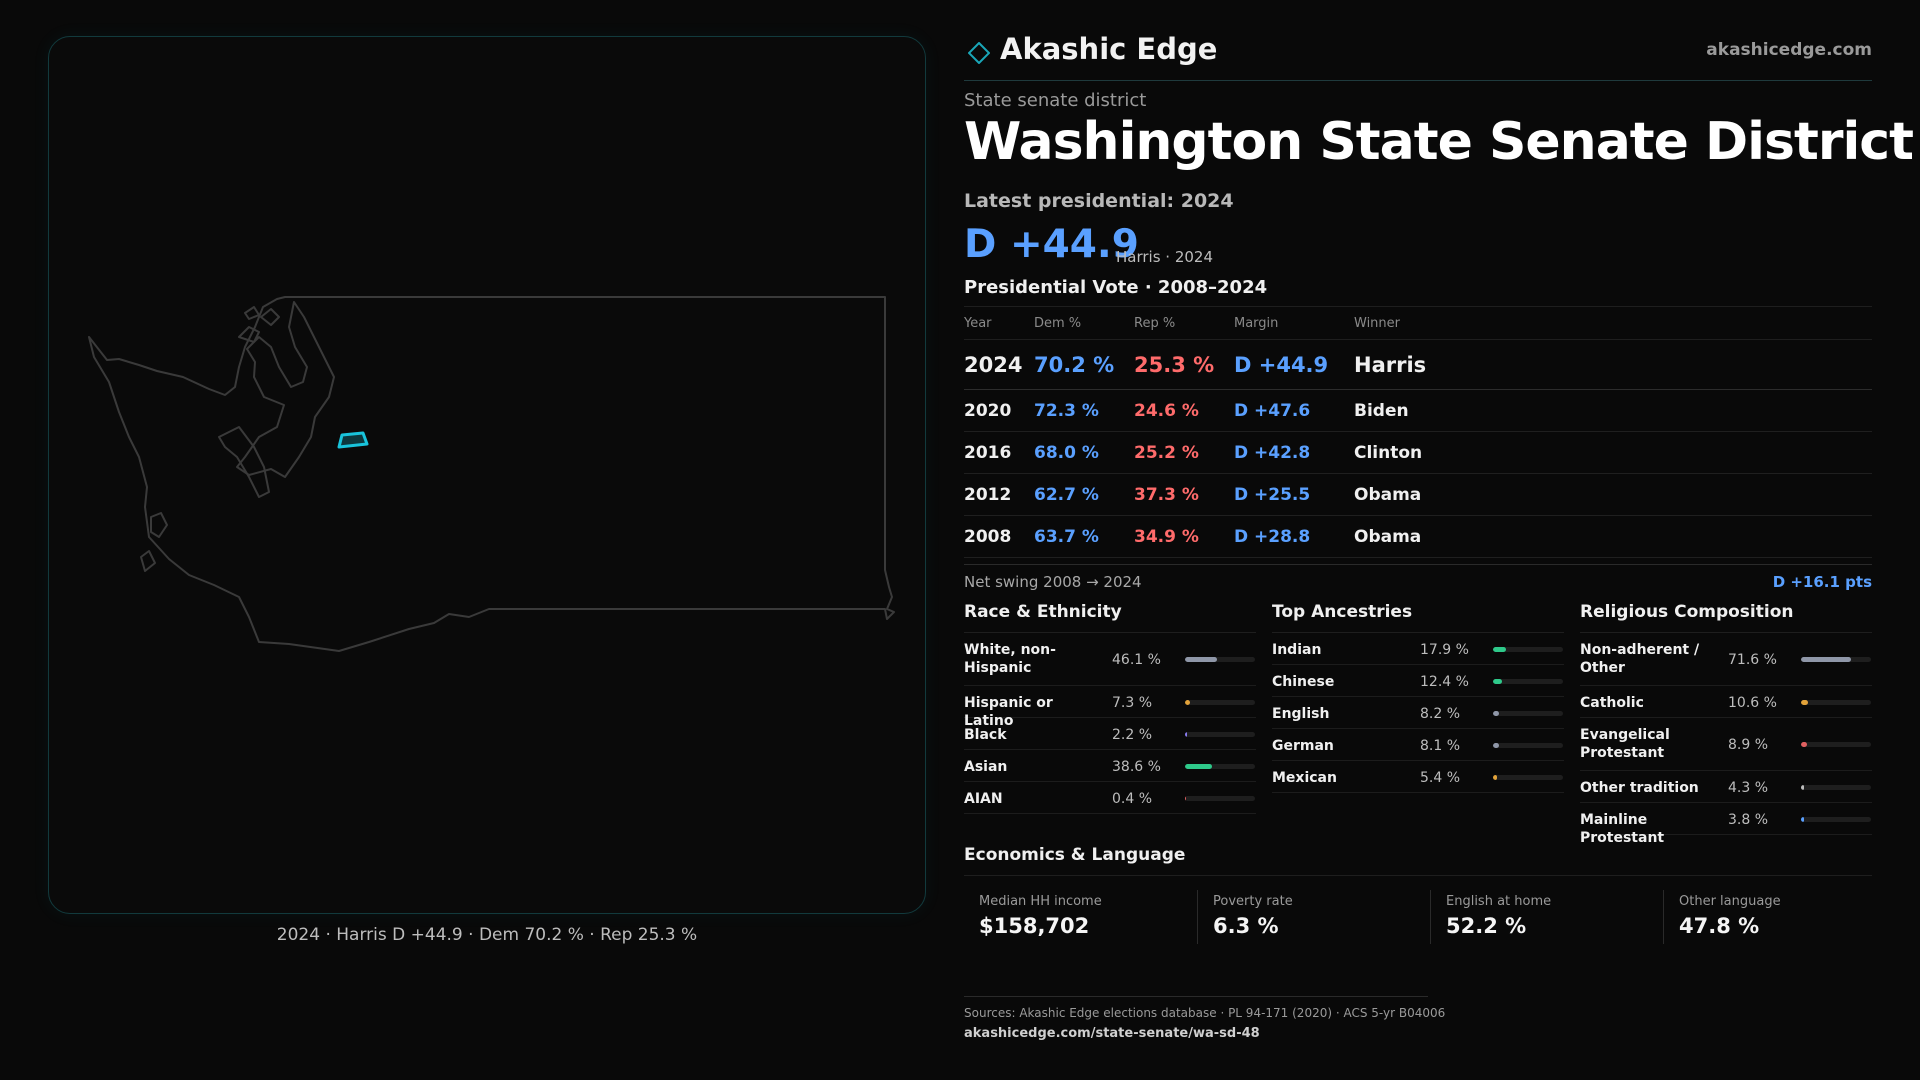 The image size is (1920, 1080). Describe the element at coordinates (1034, 926) in the screenshot. I see `econ-value: $158,702` at that location.